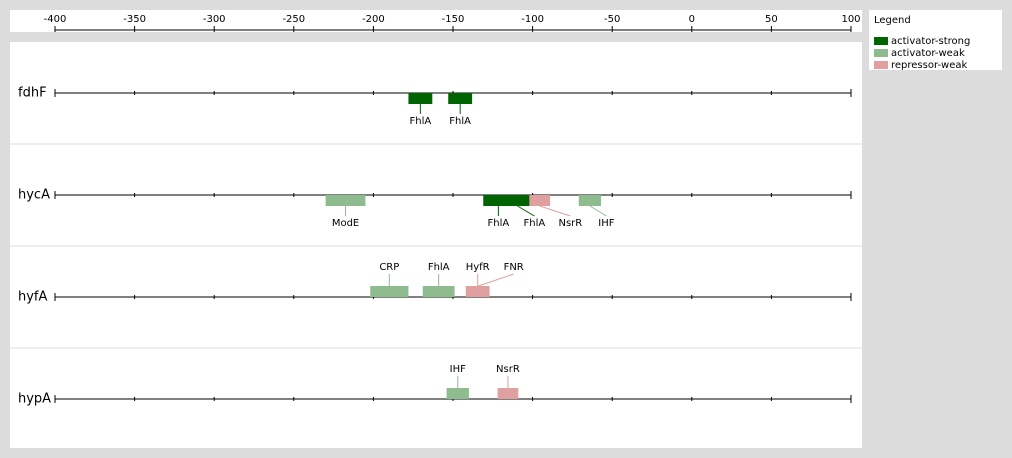  I want to click on x-tick-label: -400, so click(55, 19).